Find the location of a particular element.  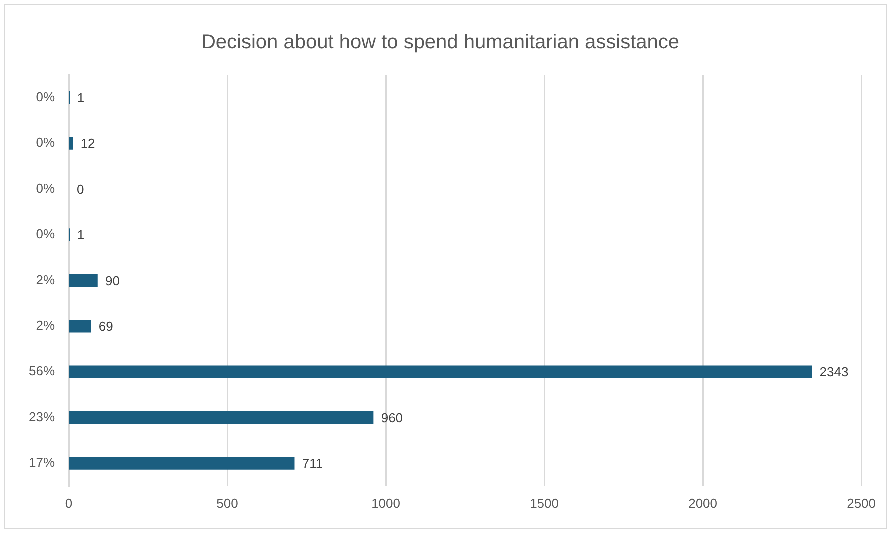

data-label: 960 is located at coordinates (392, 418).